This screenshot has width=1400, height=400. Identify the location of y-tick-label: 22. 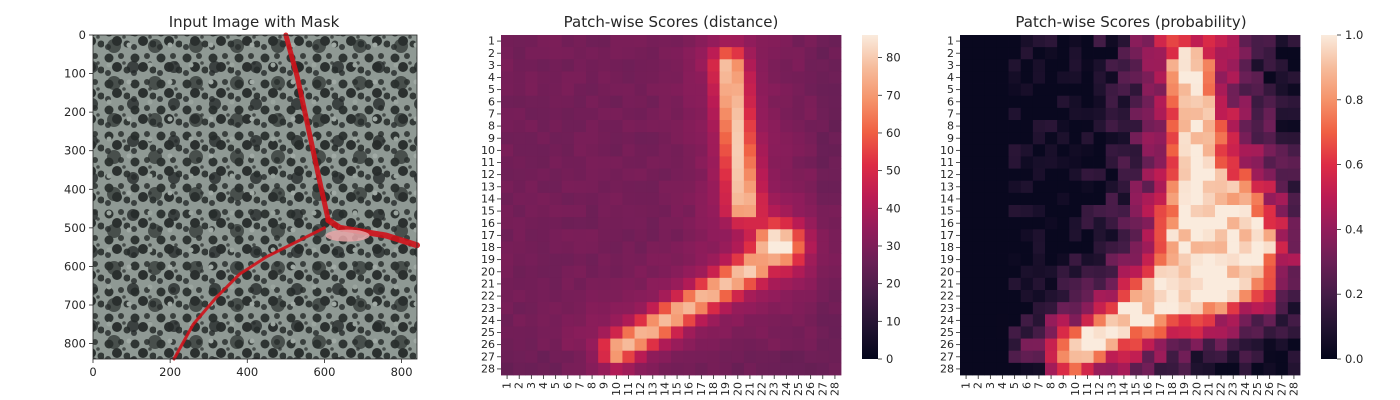
(947, 296).